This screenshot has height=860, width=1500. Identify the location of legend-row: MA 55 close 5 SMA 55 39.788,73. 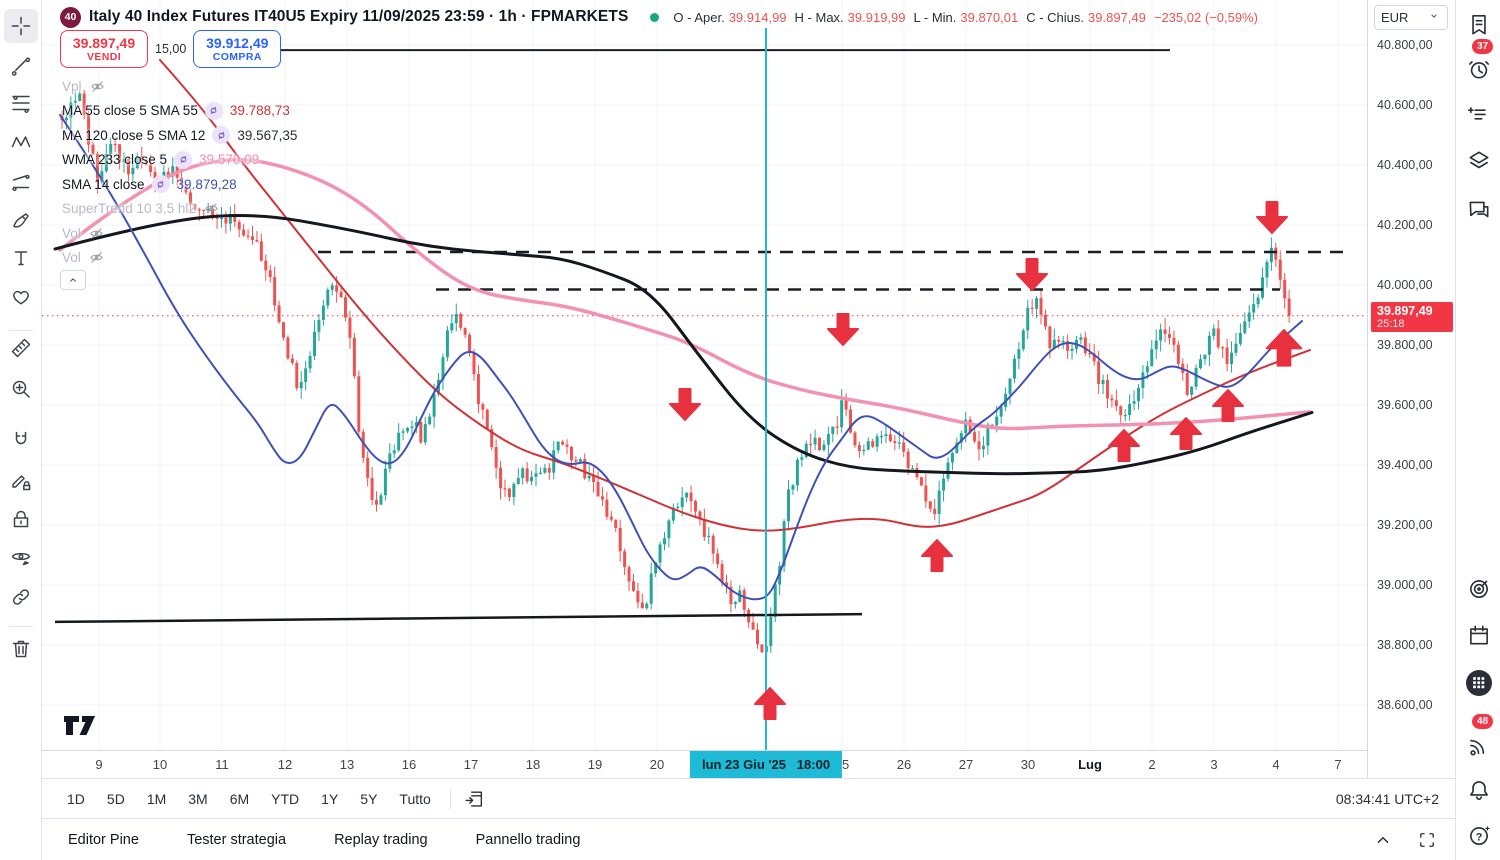
(179, 111).